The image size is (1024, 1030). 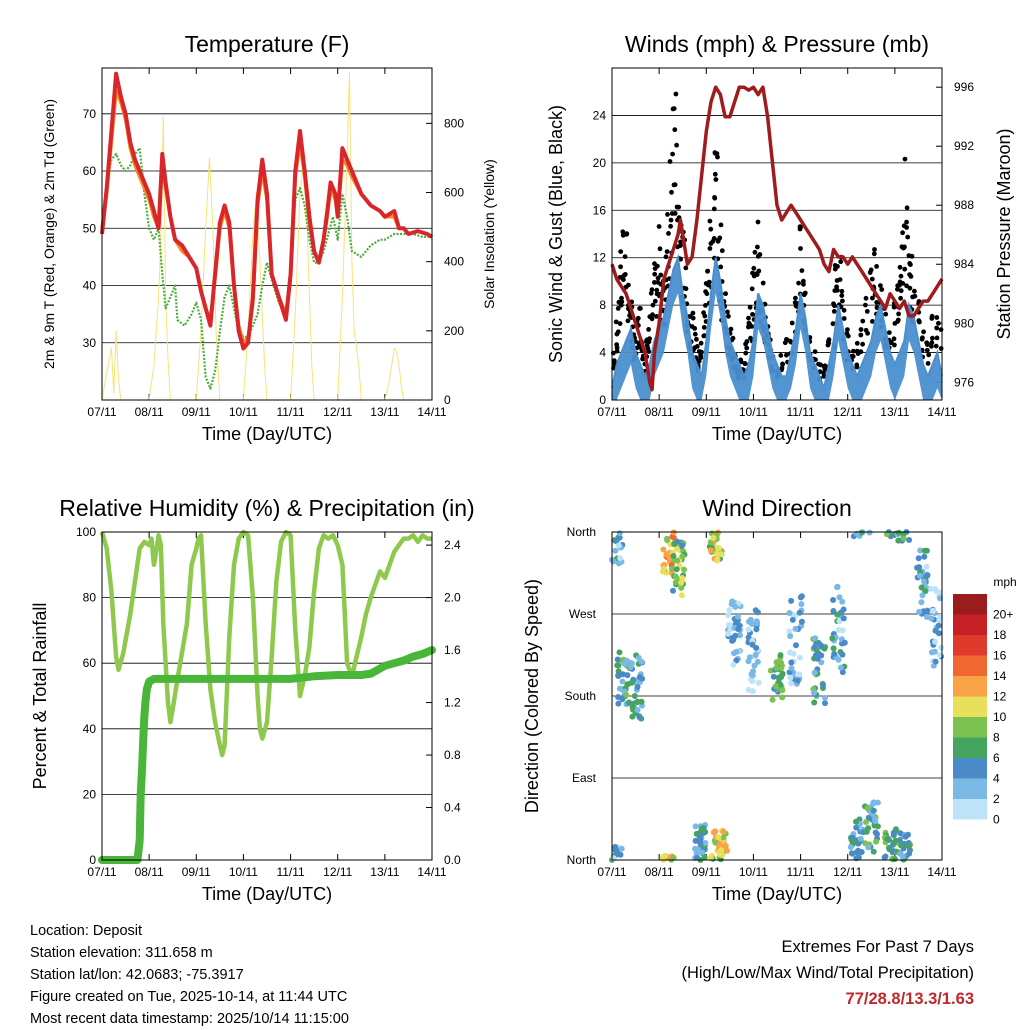 What do you see at coordinates (1004, 582) in the screenshot?
I see `colorbar-title: mph` at bounding box center [1004, 582].